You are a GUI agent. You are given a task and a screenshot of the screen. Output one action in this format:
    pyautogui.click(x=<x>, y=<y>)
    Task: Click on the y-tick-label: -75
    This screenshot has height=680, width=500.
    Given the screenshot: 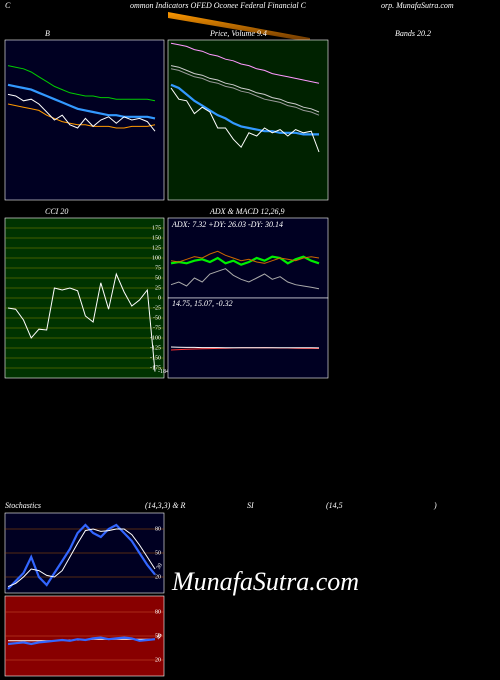 What is the action you would take?
    pyautogui.click(x=157, y=328)
    